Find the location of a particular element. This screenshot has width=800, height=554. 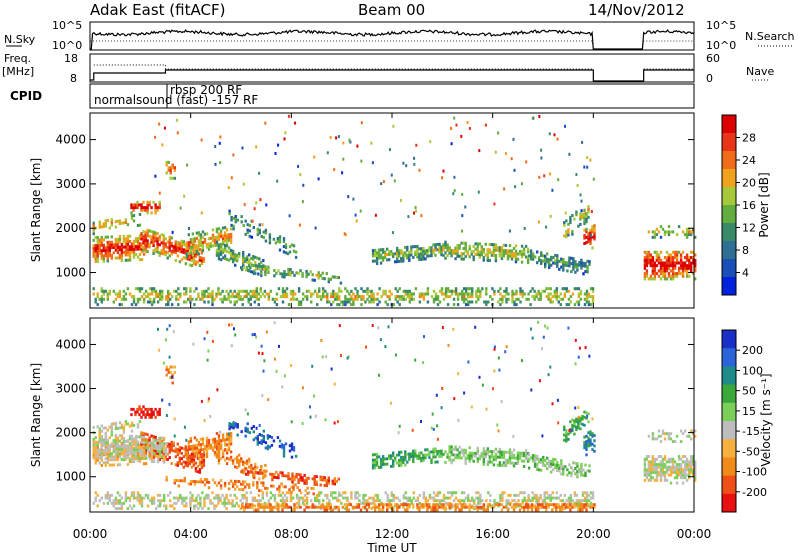

freq-tick-top: 18 is located at coordinates (71, 58).